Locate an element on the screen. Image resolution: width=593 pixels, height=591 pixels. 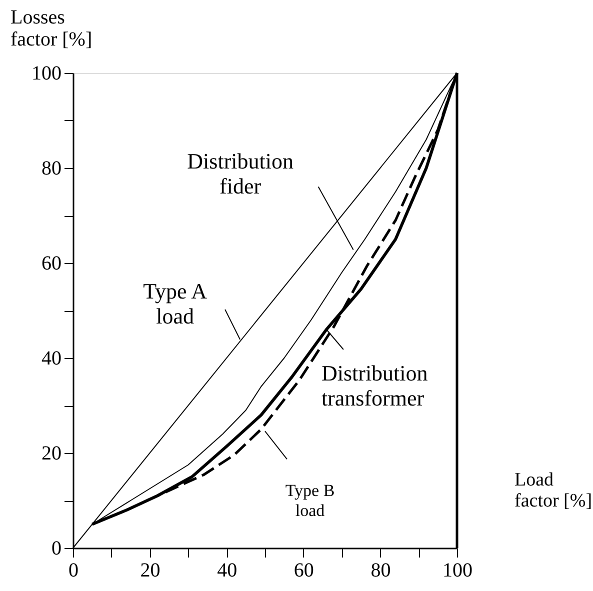
y-tick-label: 60 is located at coordinates (52, 263).